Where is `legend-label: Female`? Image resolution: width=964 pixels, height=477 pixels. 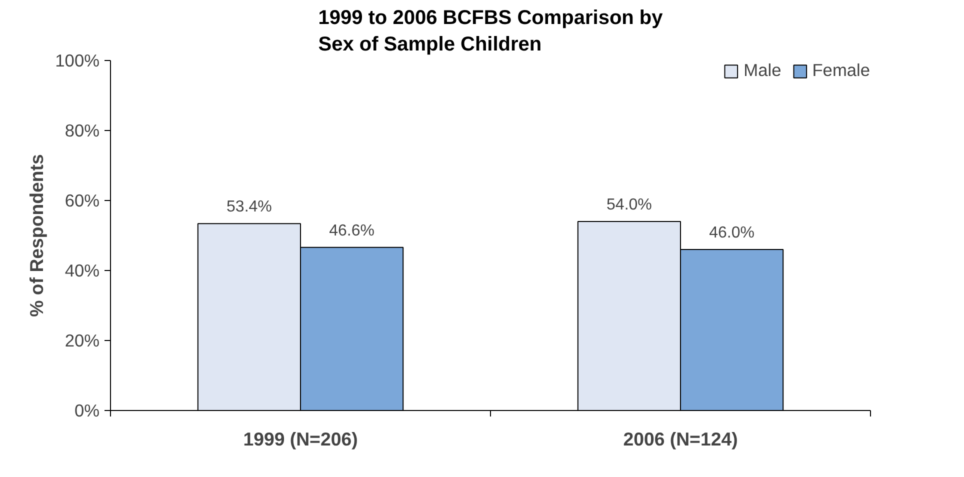
legend-label: Female is located at coordinates (841, 70).